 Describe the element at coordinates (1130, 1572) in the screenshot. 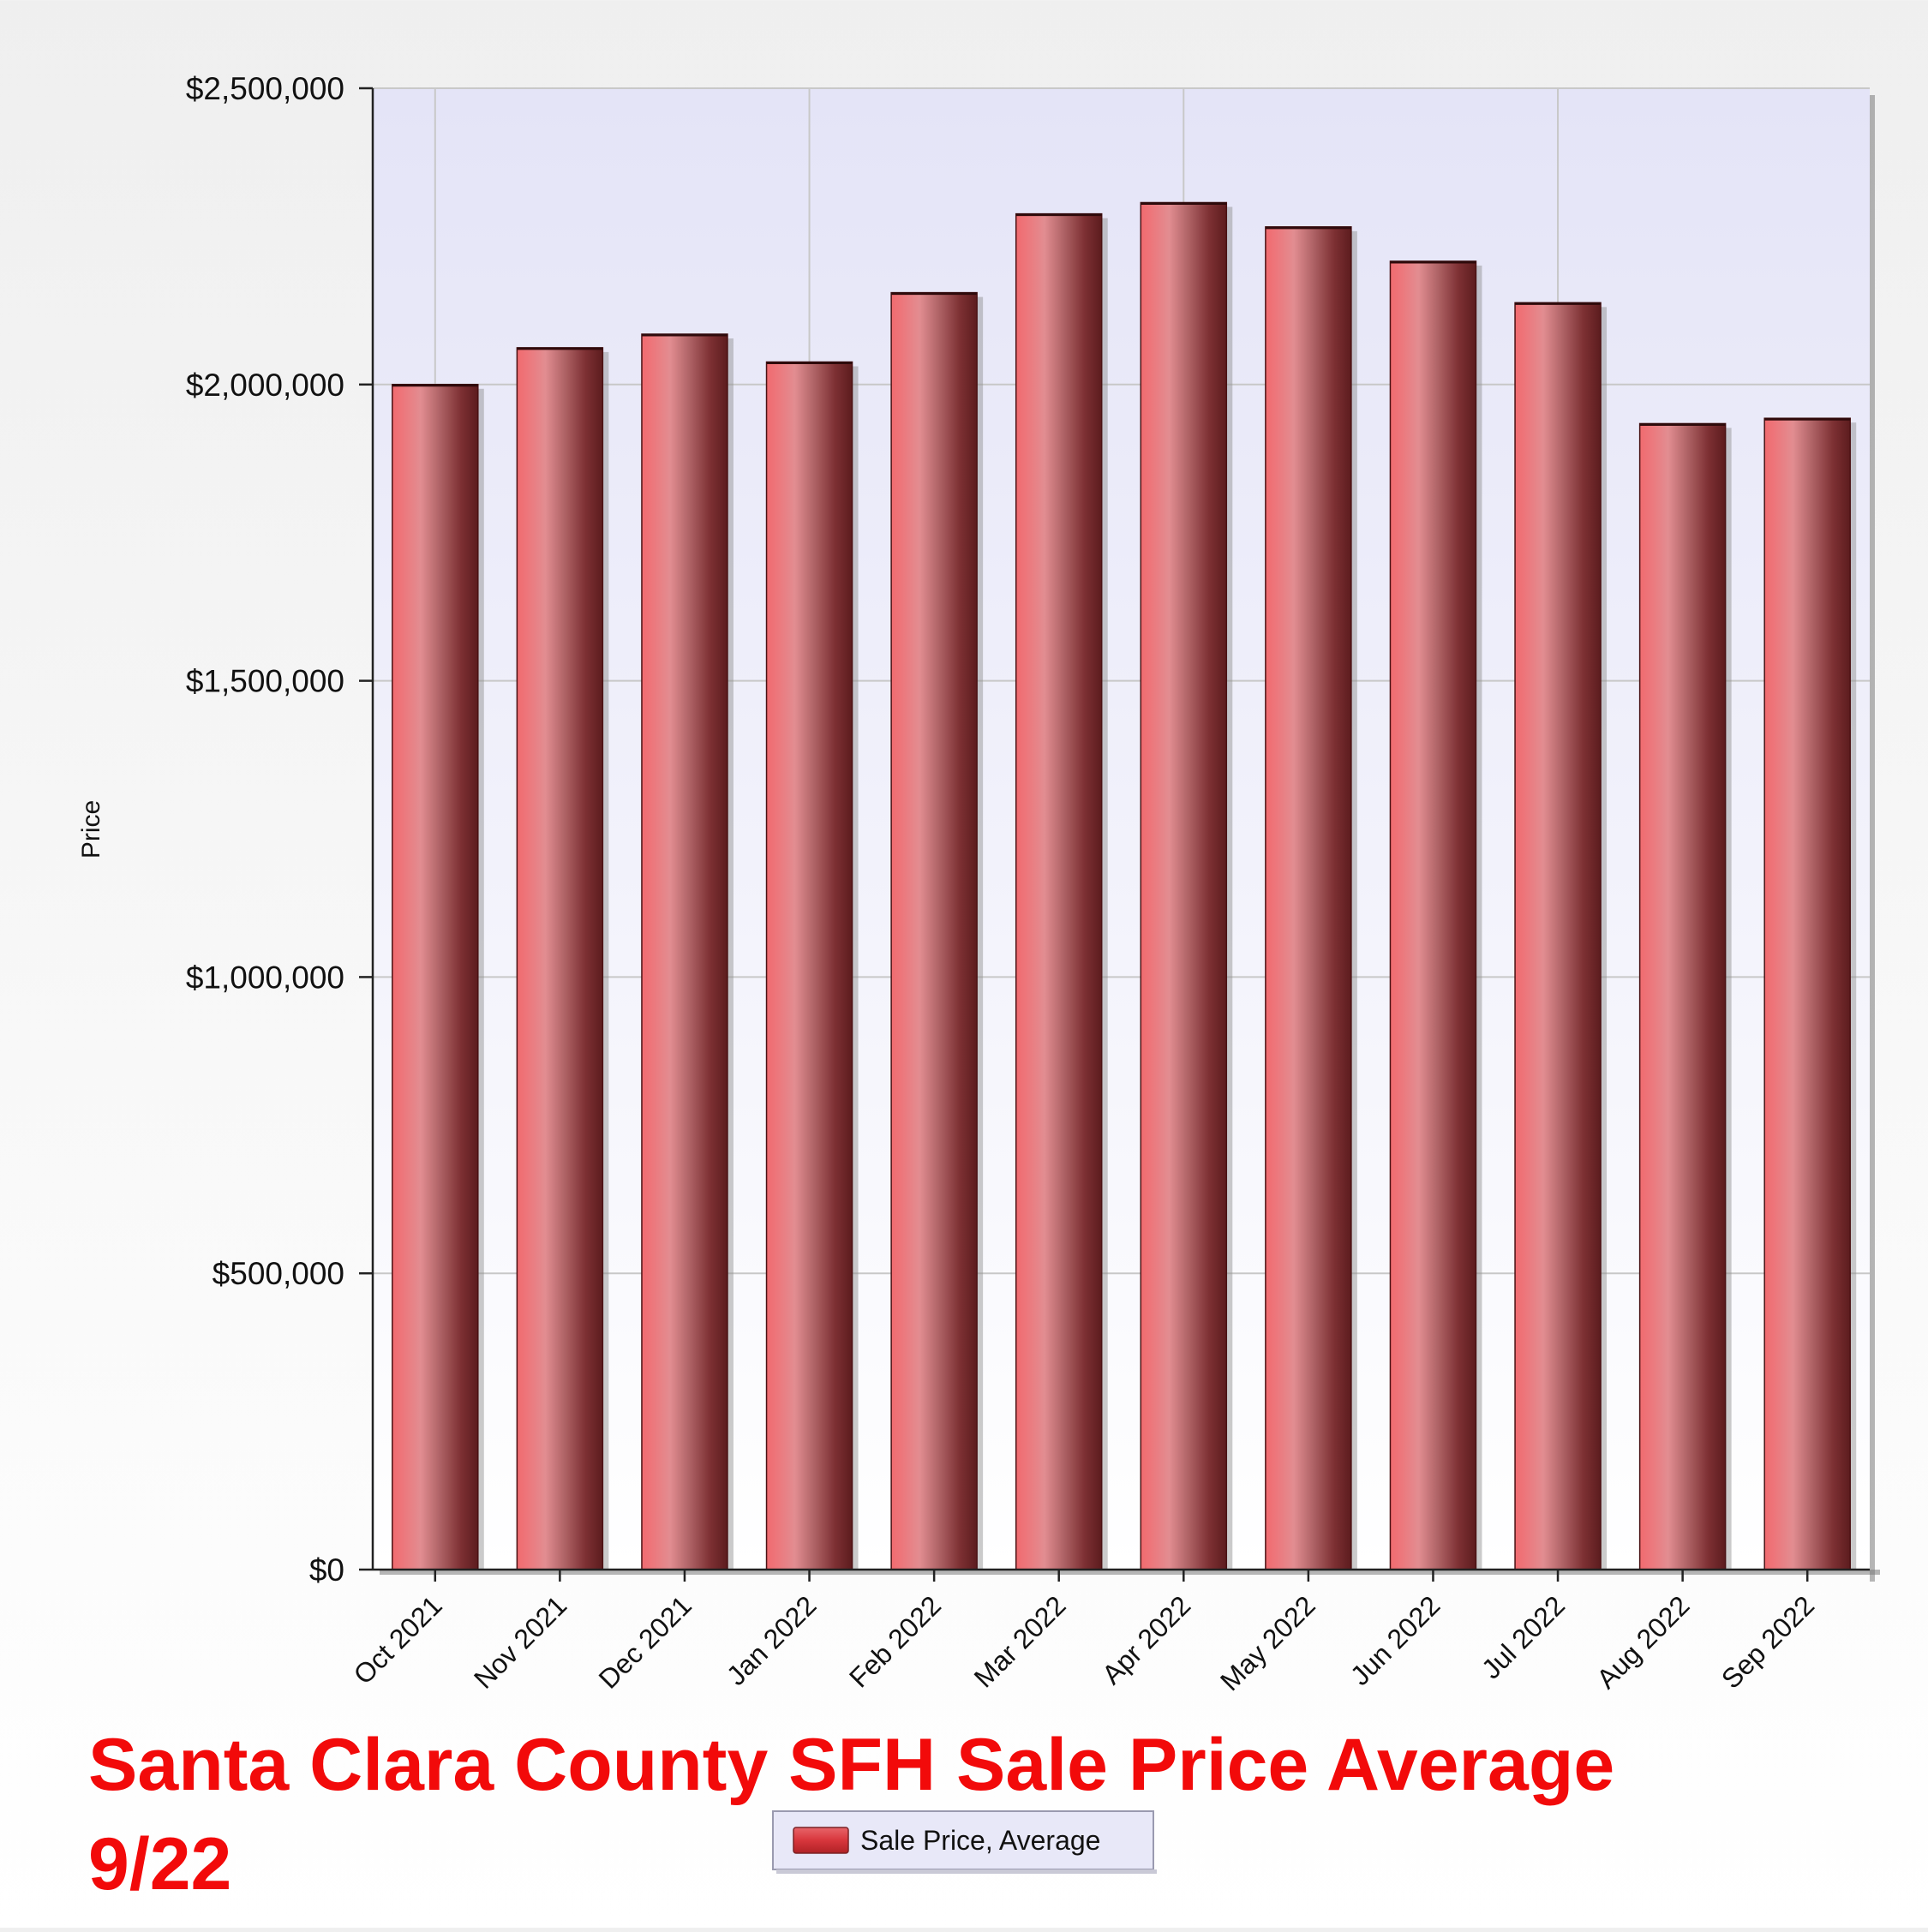

I see `plot-shadow-bottom` at that location.